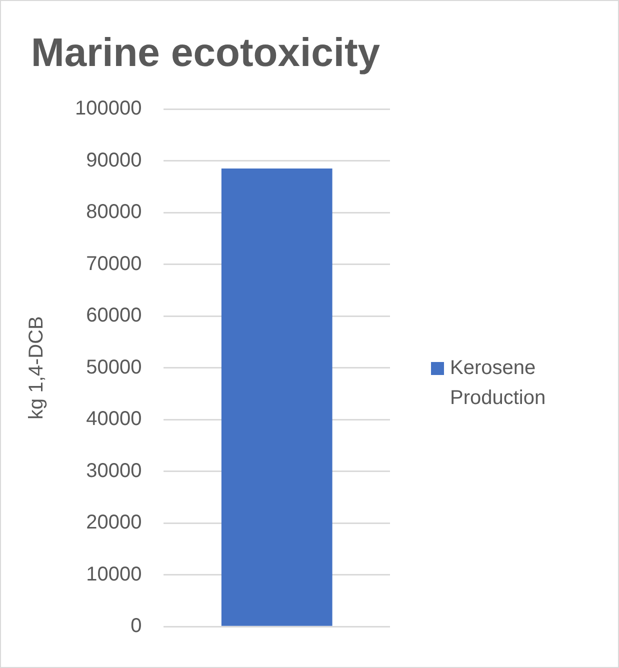 Image resolution: width=619 pixels, height=668 pixels. What do you see at coordinates (498, 383) in the screenshot?
I see `legend-label: Kerosene Production` at bounding box center [498, 383].